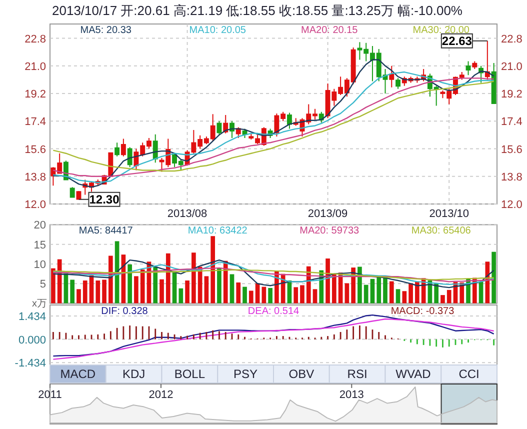 The image size is (527, 429). What do you see at coordinates (422, 311) in the screenshot?
I see `series-label: MACD: -0.373` at bounding box center [422, 311].